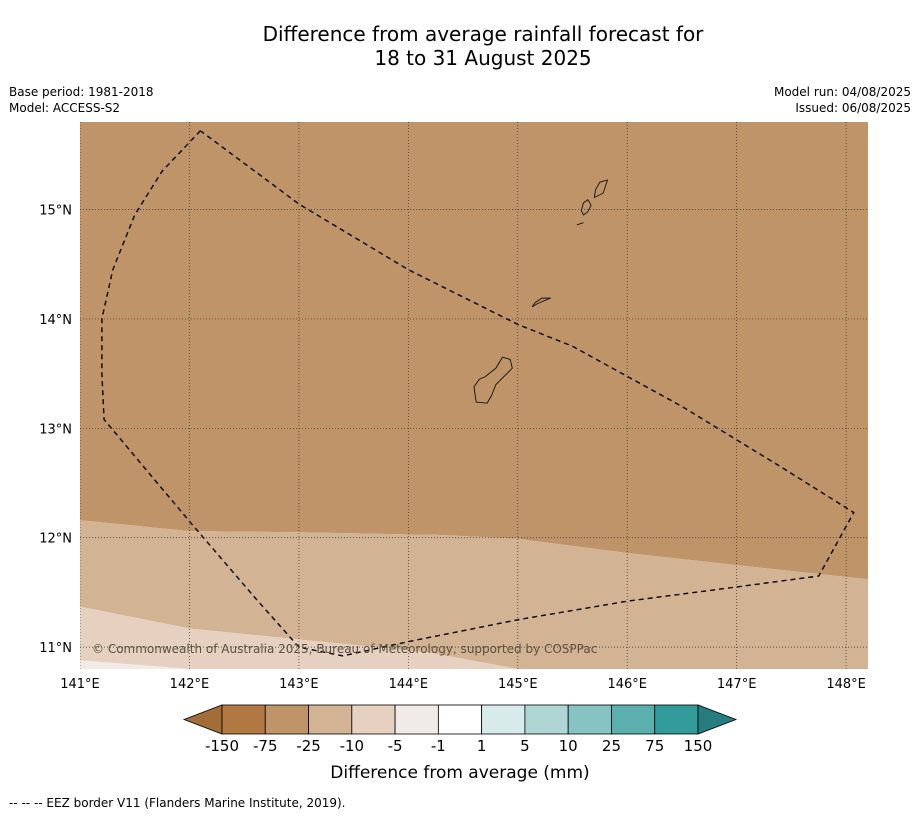 This screenshot has width=919, height=816. I want to click on longitude-tick-label: 145°E, so click(518, 684).